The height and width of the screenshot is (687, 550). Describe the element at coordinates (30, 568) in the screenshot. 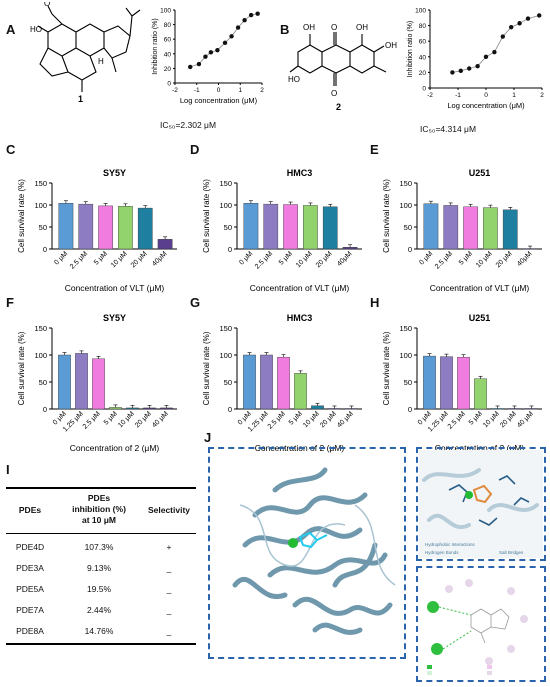

I see `cell-pde: PDE3A` at that location.